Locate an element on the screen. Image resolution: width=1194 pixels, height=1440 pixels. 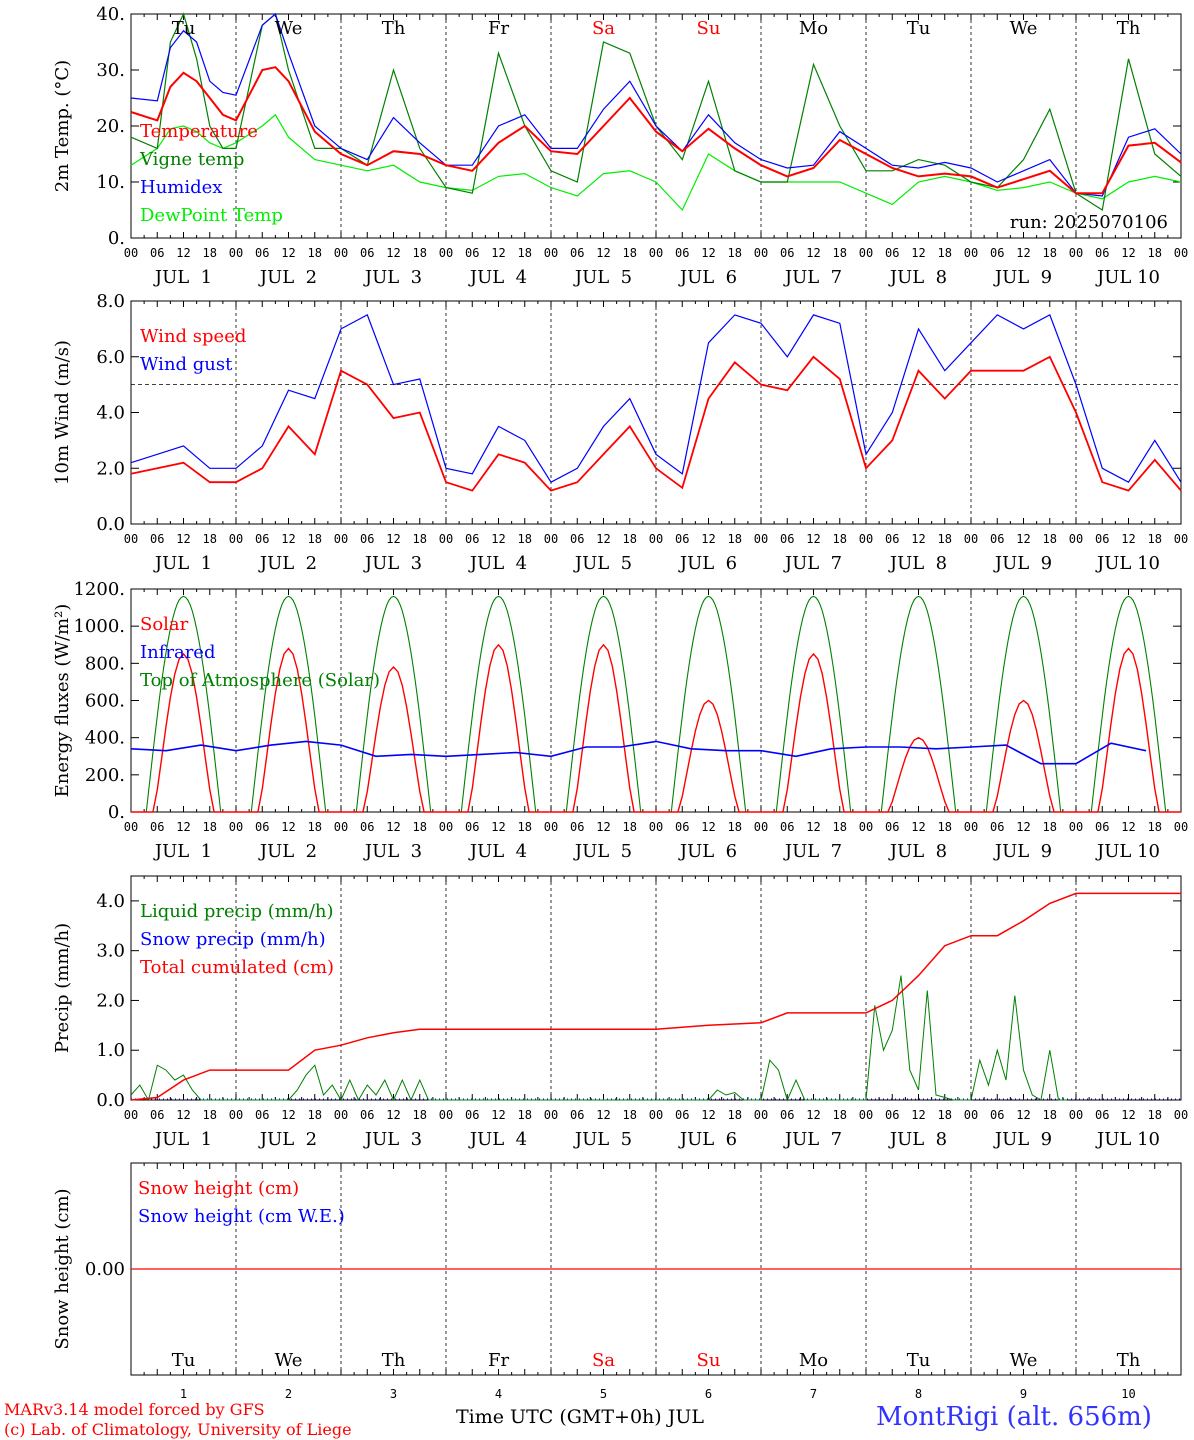
legend-entry: Liquid precip (mm/h) is located at coordinates (237, 911).